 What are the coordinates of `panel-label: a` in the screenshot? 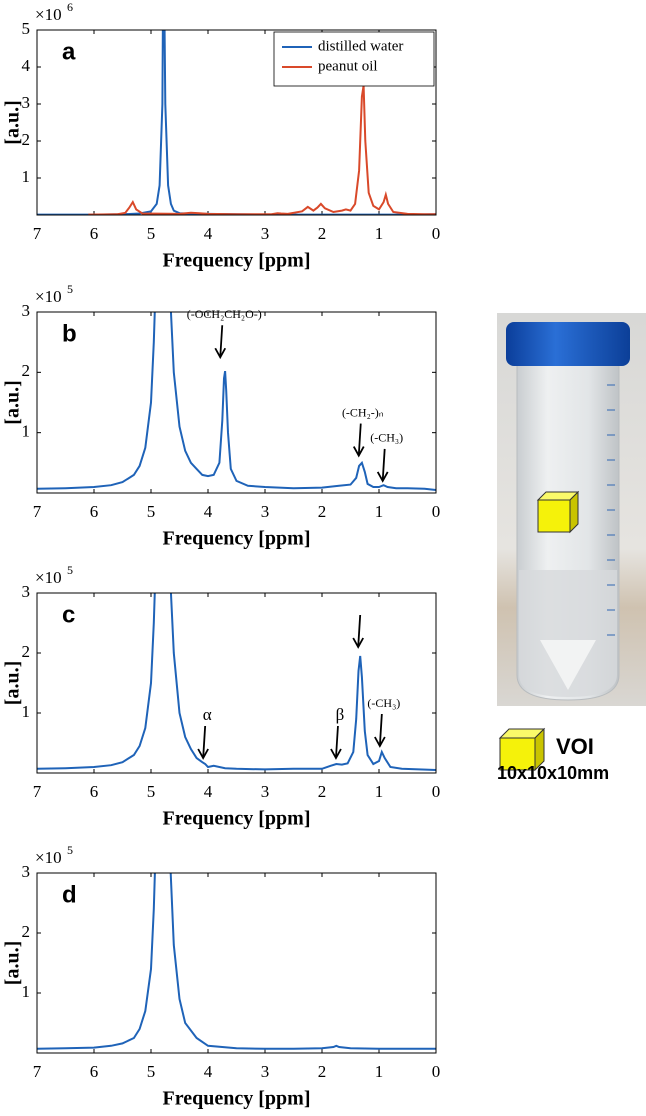 It's located at (69, 51).